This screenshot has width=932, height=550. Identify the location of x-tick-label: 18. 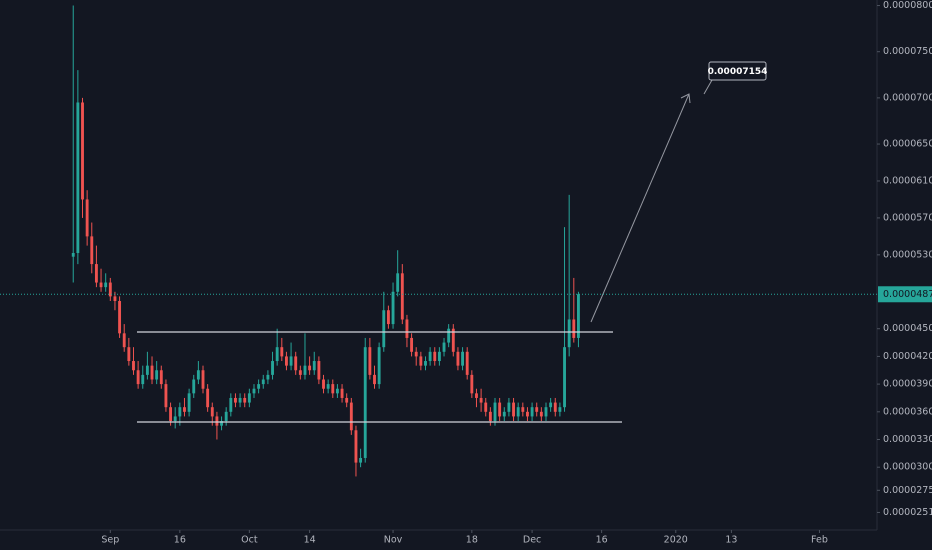
(472, 540).